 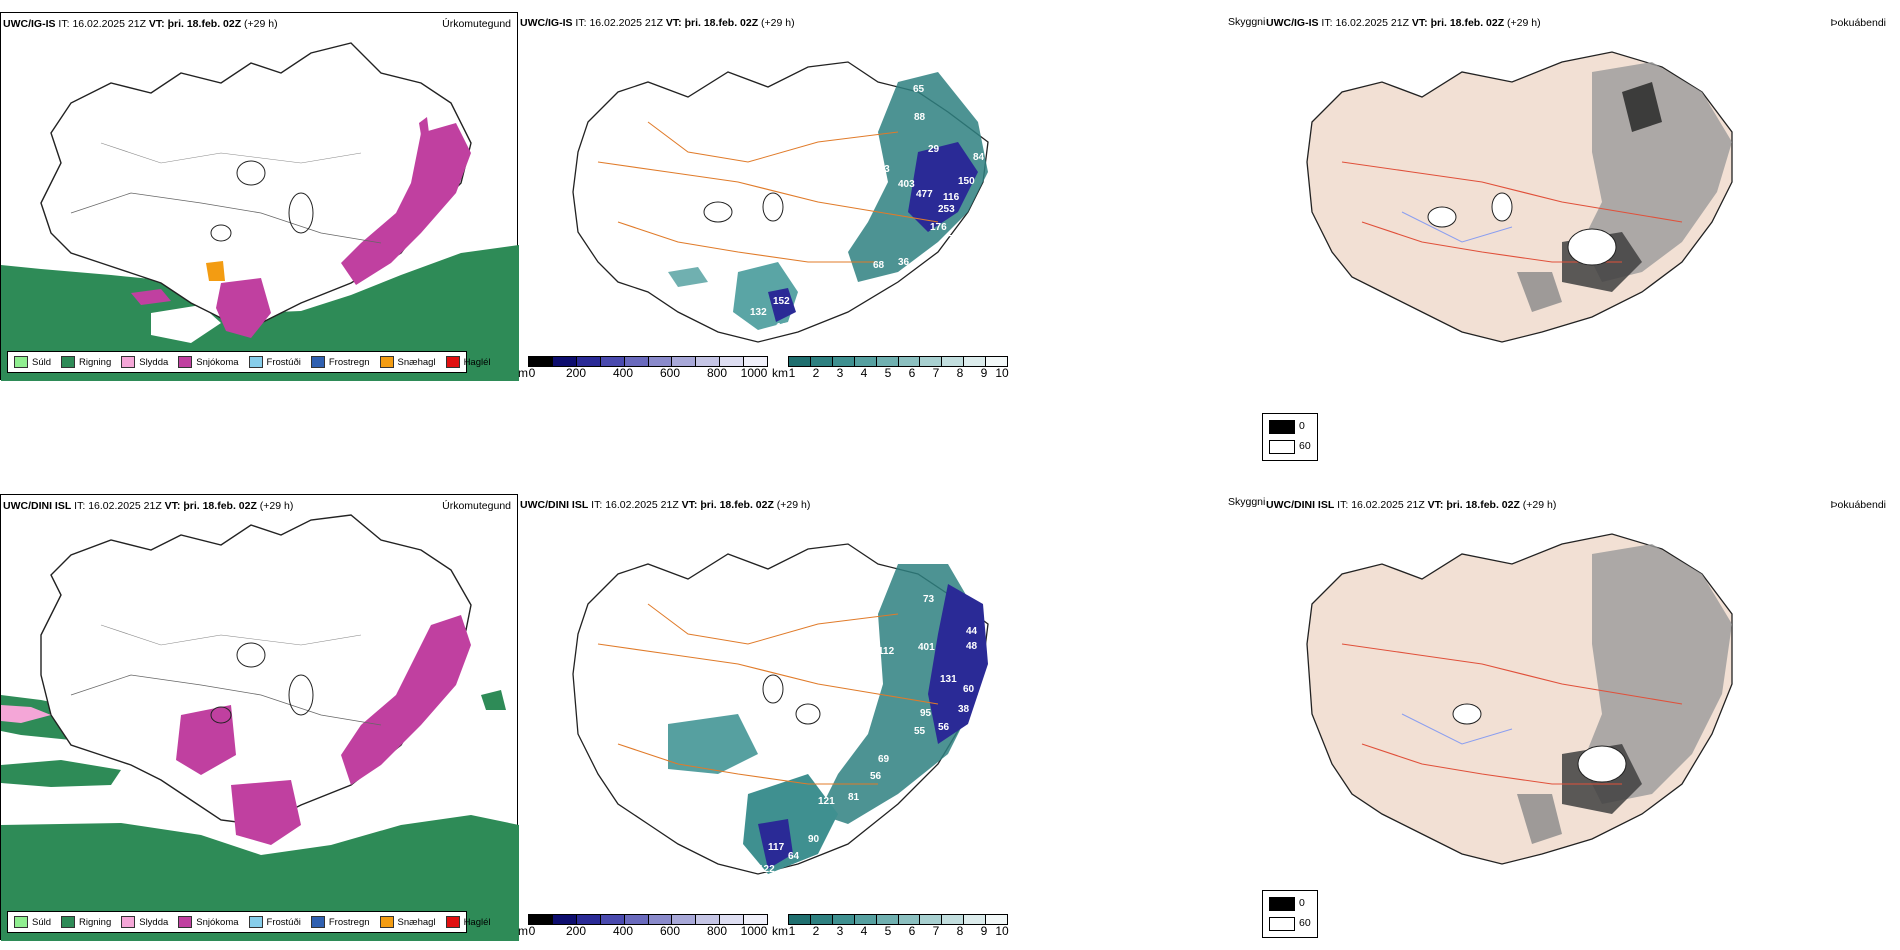 I want to click on cloud-value-label: 121, so click(x=826, y=801).